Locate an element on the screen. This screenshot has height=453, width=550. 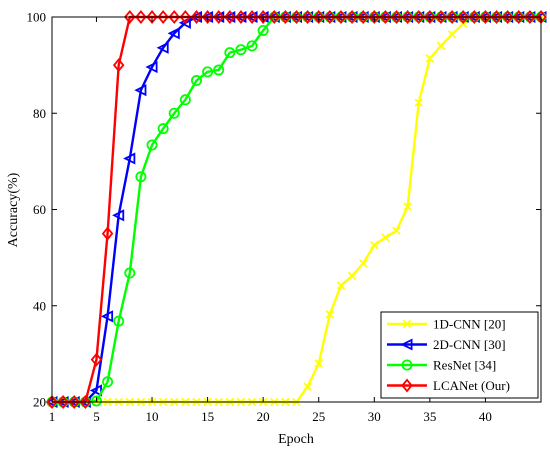
x-tick-label: 10 is located at coordinates (152, 416).